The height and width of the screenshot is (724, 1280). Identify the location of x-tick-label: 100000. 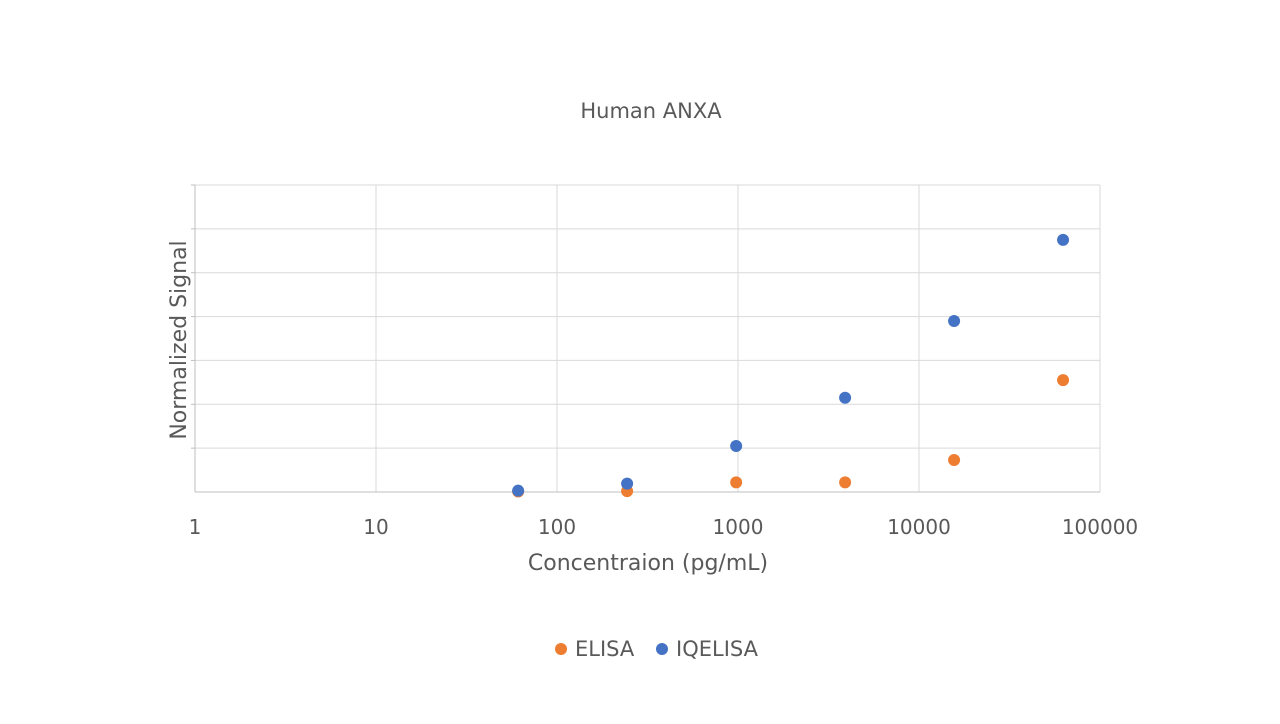
(1100, 527).